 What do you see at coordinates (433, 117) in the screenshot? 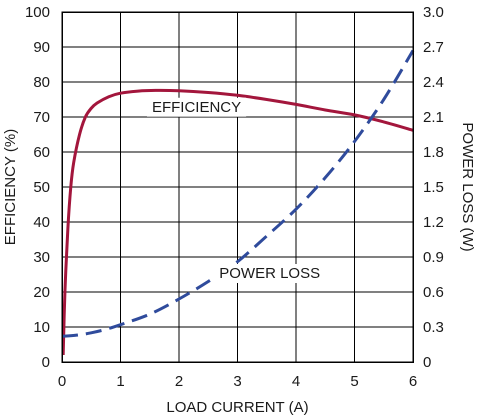
I see `y-right-tick-label: 2.1` at bounding box center [433, 117].